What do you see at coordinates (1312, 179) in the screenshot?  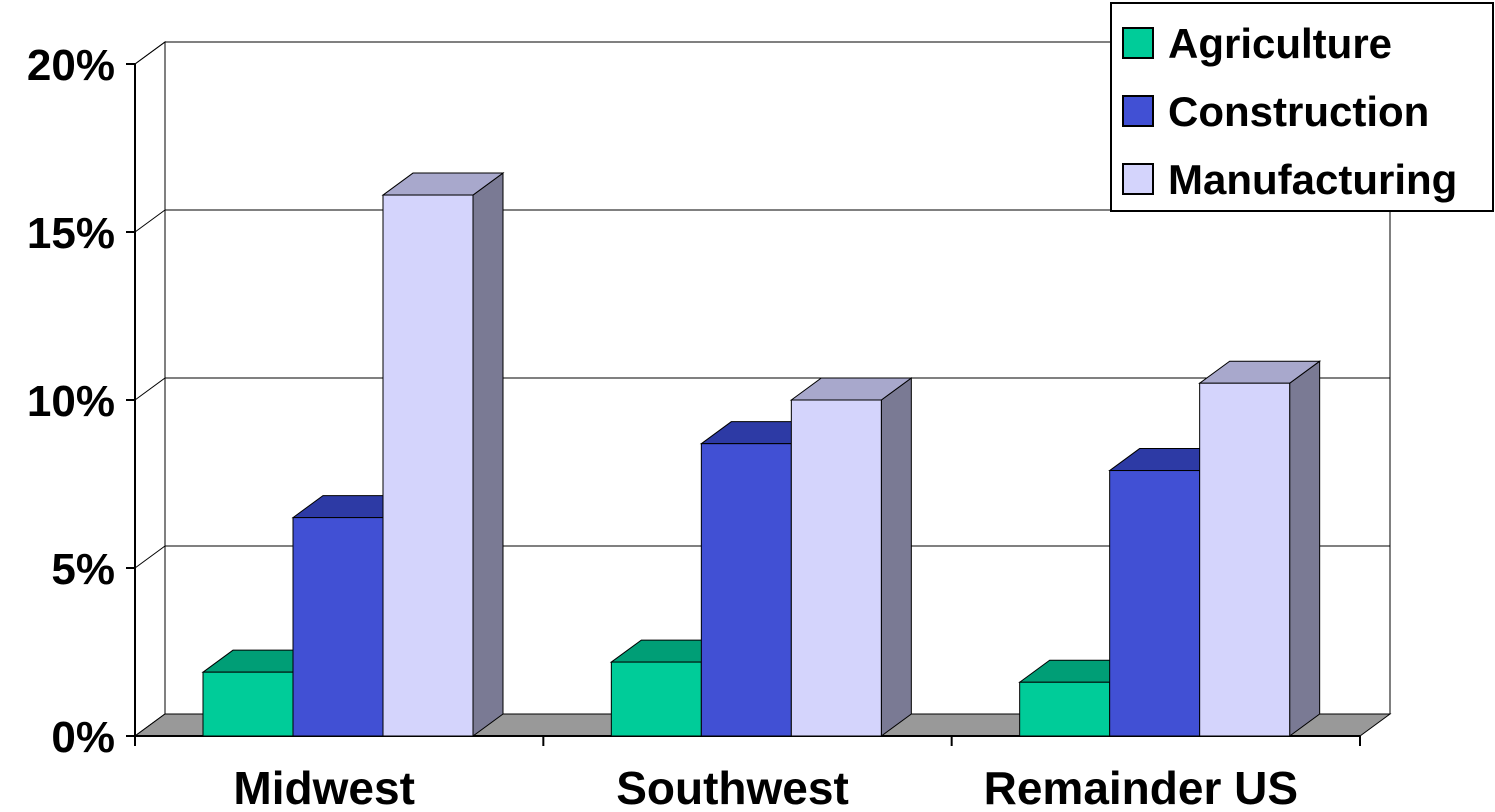 I see `legend-label: Manufacturing` at bounding box center [1312, 179].